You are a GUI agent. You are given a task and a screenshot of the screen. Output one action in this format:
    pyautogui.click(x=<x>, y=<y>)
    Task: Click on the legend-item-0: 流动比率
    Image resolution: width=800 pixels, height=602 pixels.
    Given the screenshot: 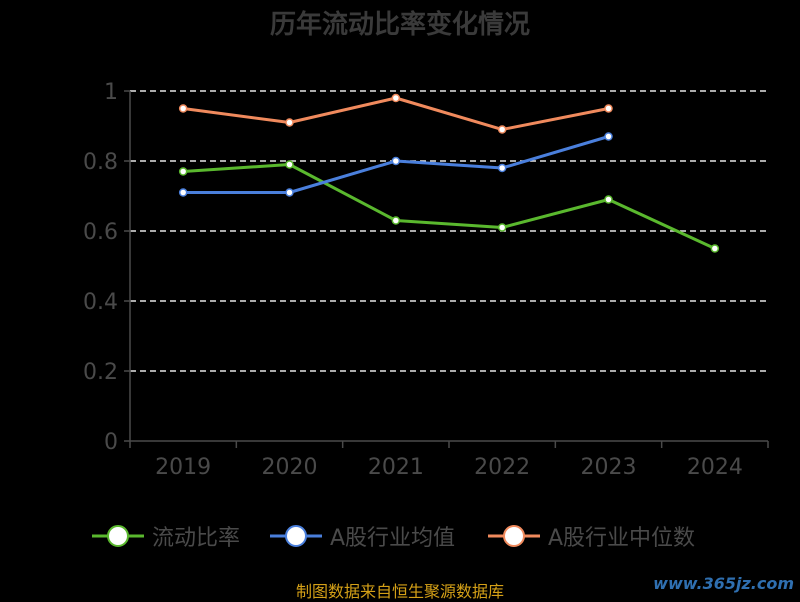 What is the action you would take?
    pyautogui.click(x=166, y=536)
    